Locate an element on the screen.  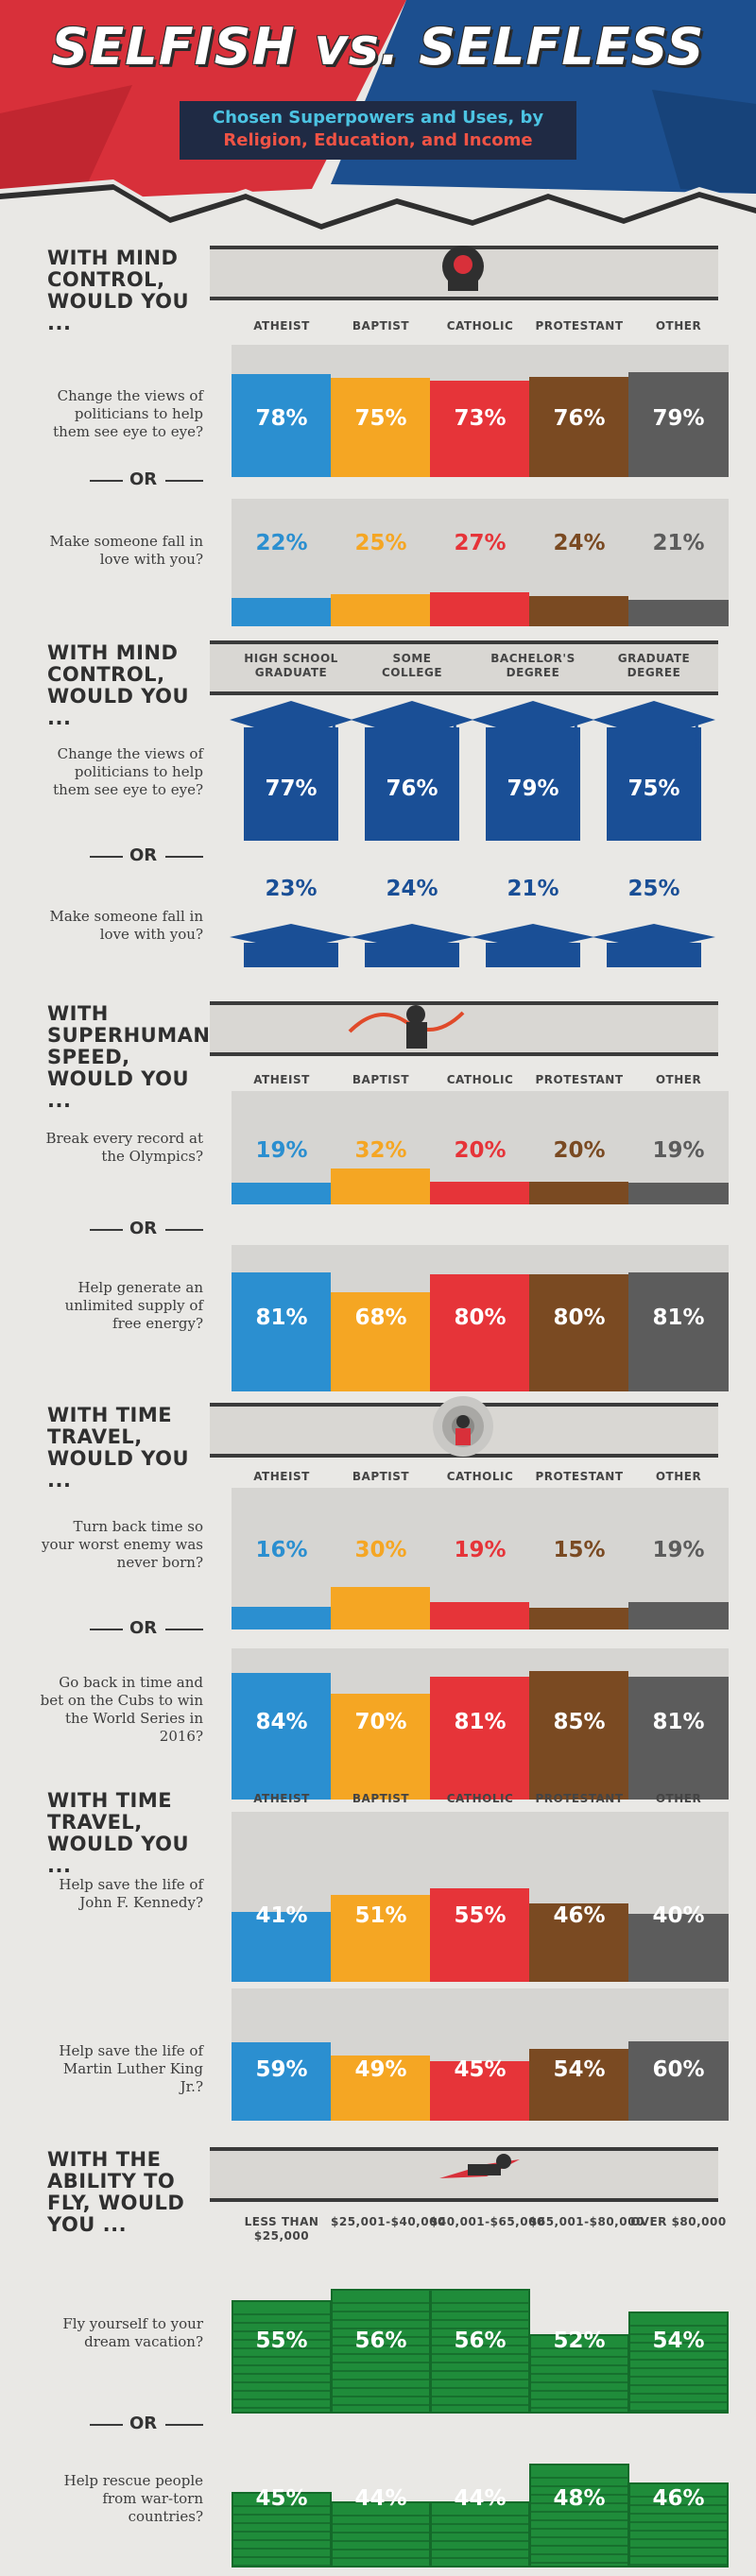
column-header: SOME COLLEGE is located at coordinates (412, 666).